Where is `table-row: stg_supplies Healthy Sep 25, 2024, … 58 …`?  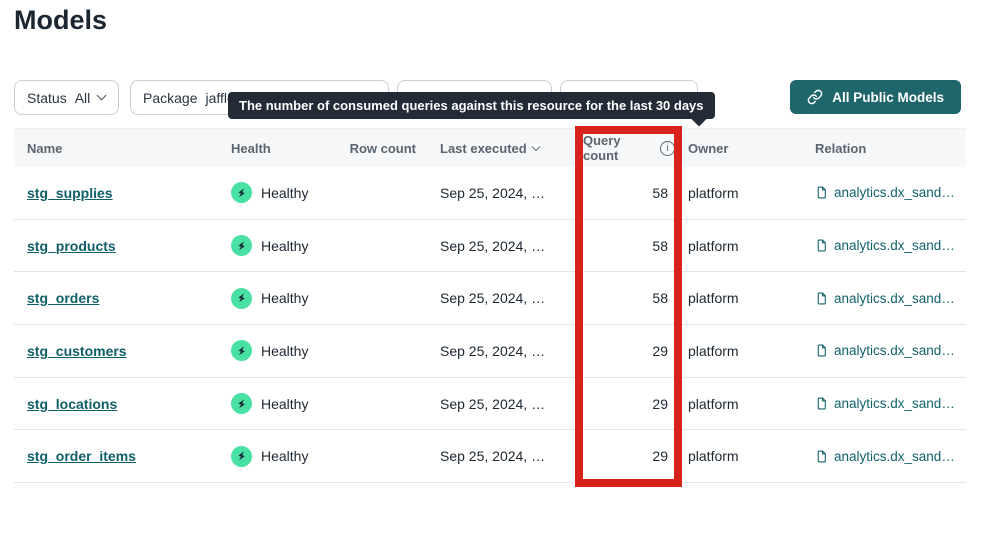
table-row: stg_supplies Healthy Sep 25, 2024, … 58 … is located at coordinates (490, 193).